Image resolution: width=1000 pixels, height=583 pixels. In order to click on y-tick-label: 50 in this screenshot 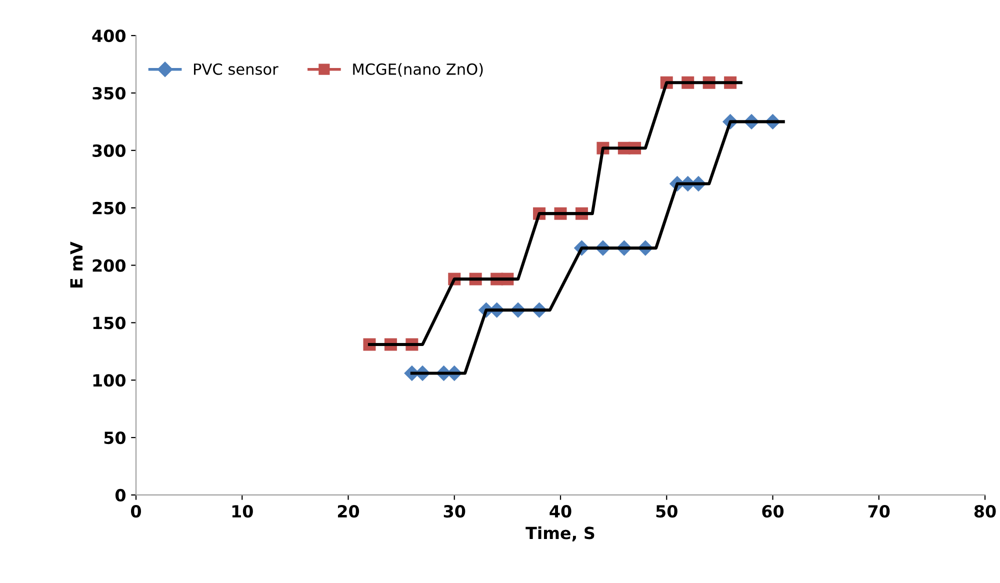, I will do `click(115, 438)`.